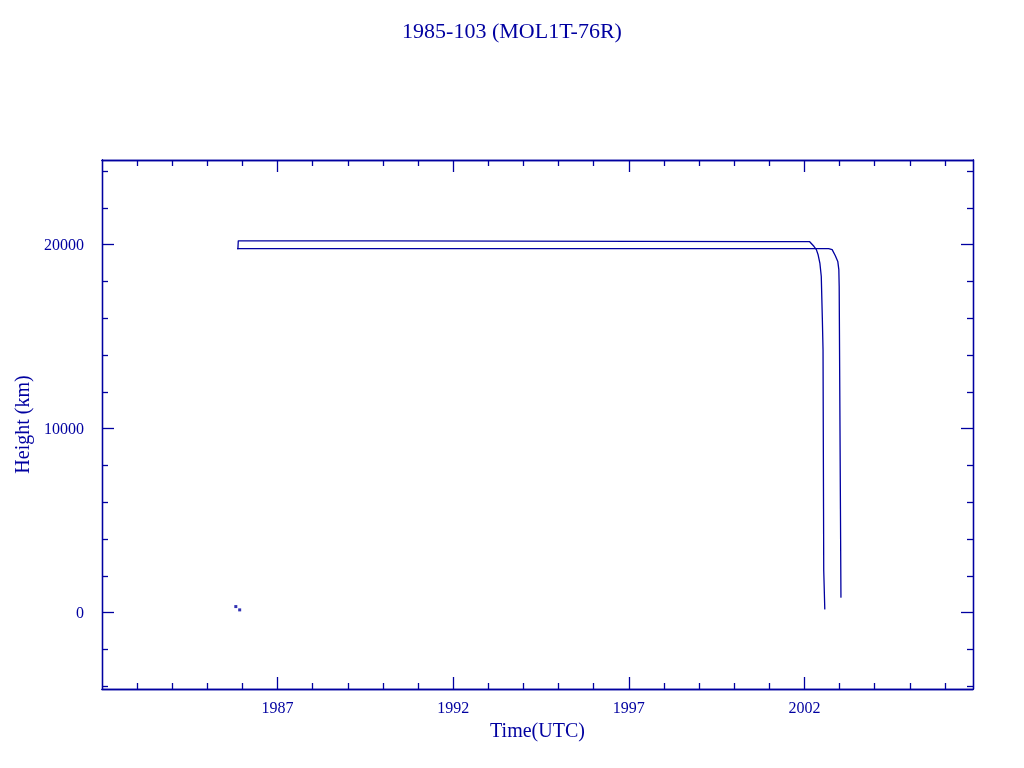  What do you see at coordinates (22, 424) in the screenshot?
I see `y-axis-title: Height (km)` at bounding box center [22, 424].